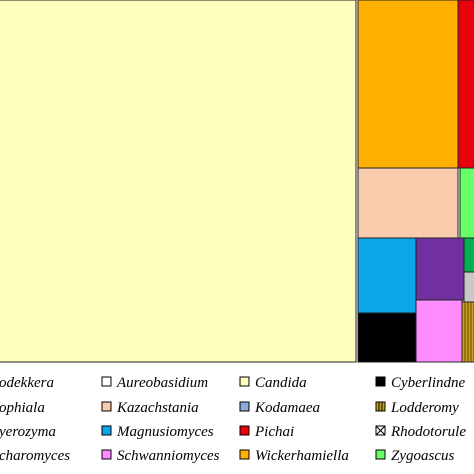 The image size is (474, 474). What do you see at coordinates (380, 381) in the screenshot?
I see `legend-swatch-cyberlindnera` at bounding box center [380, 381].